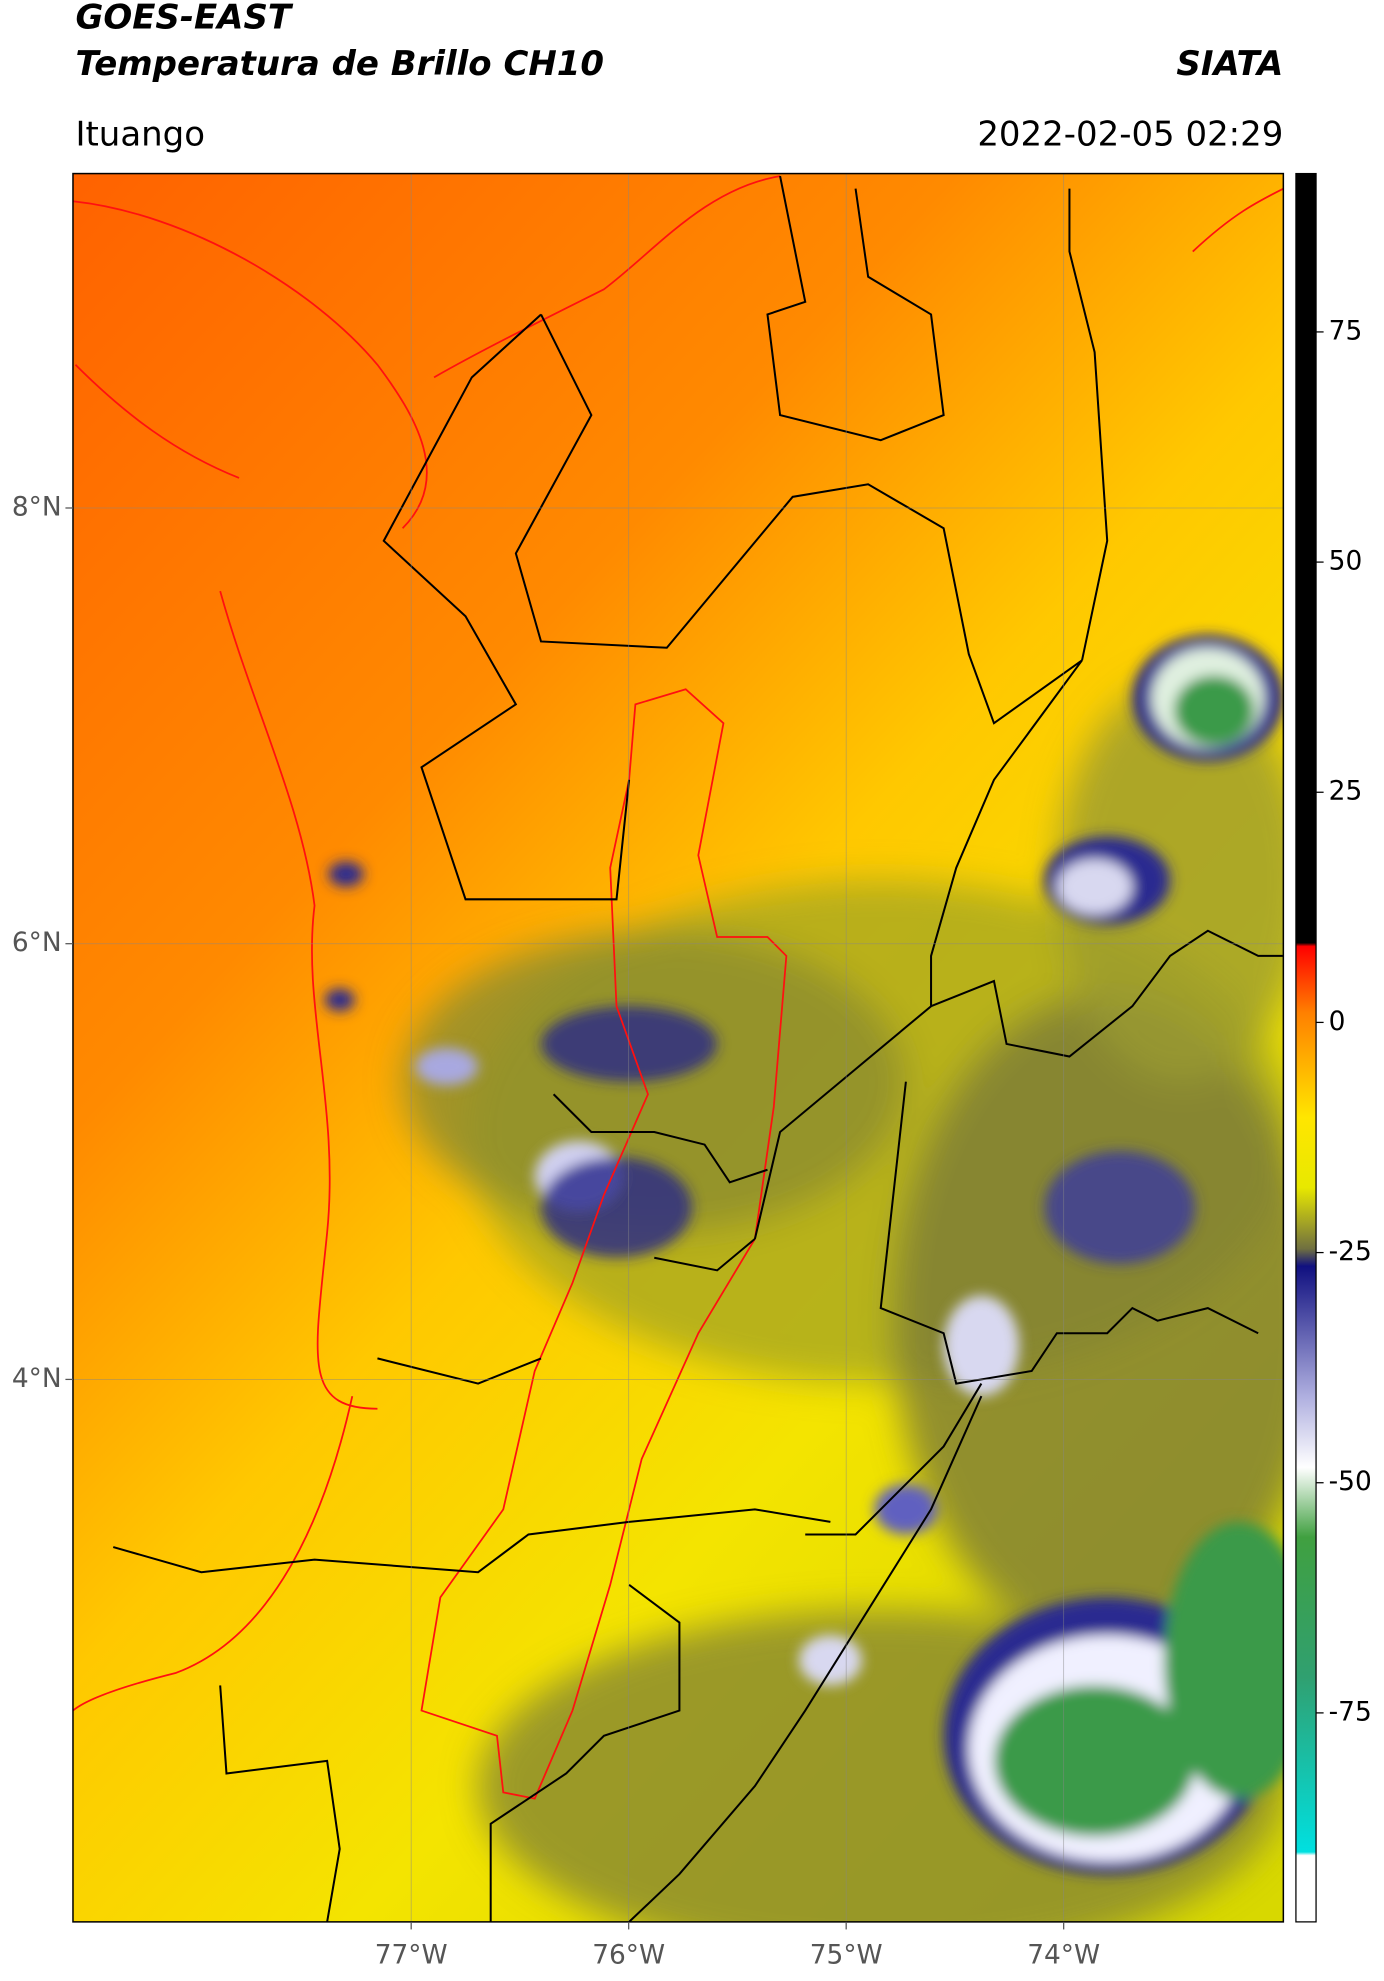  Describe the element at coordinates (37, 942) in the screenshot. I see `y-tick-label: 6°N` at that location.